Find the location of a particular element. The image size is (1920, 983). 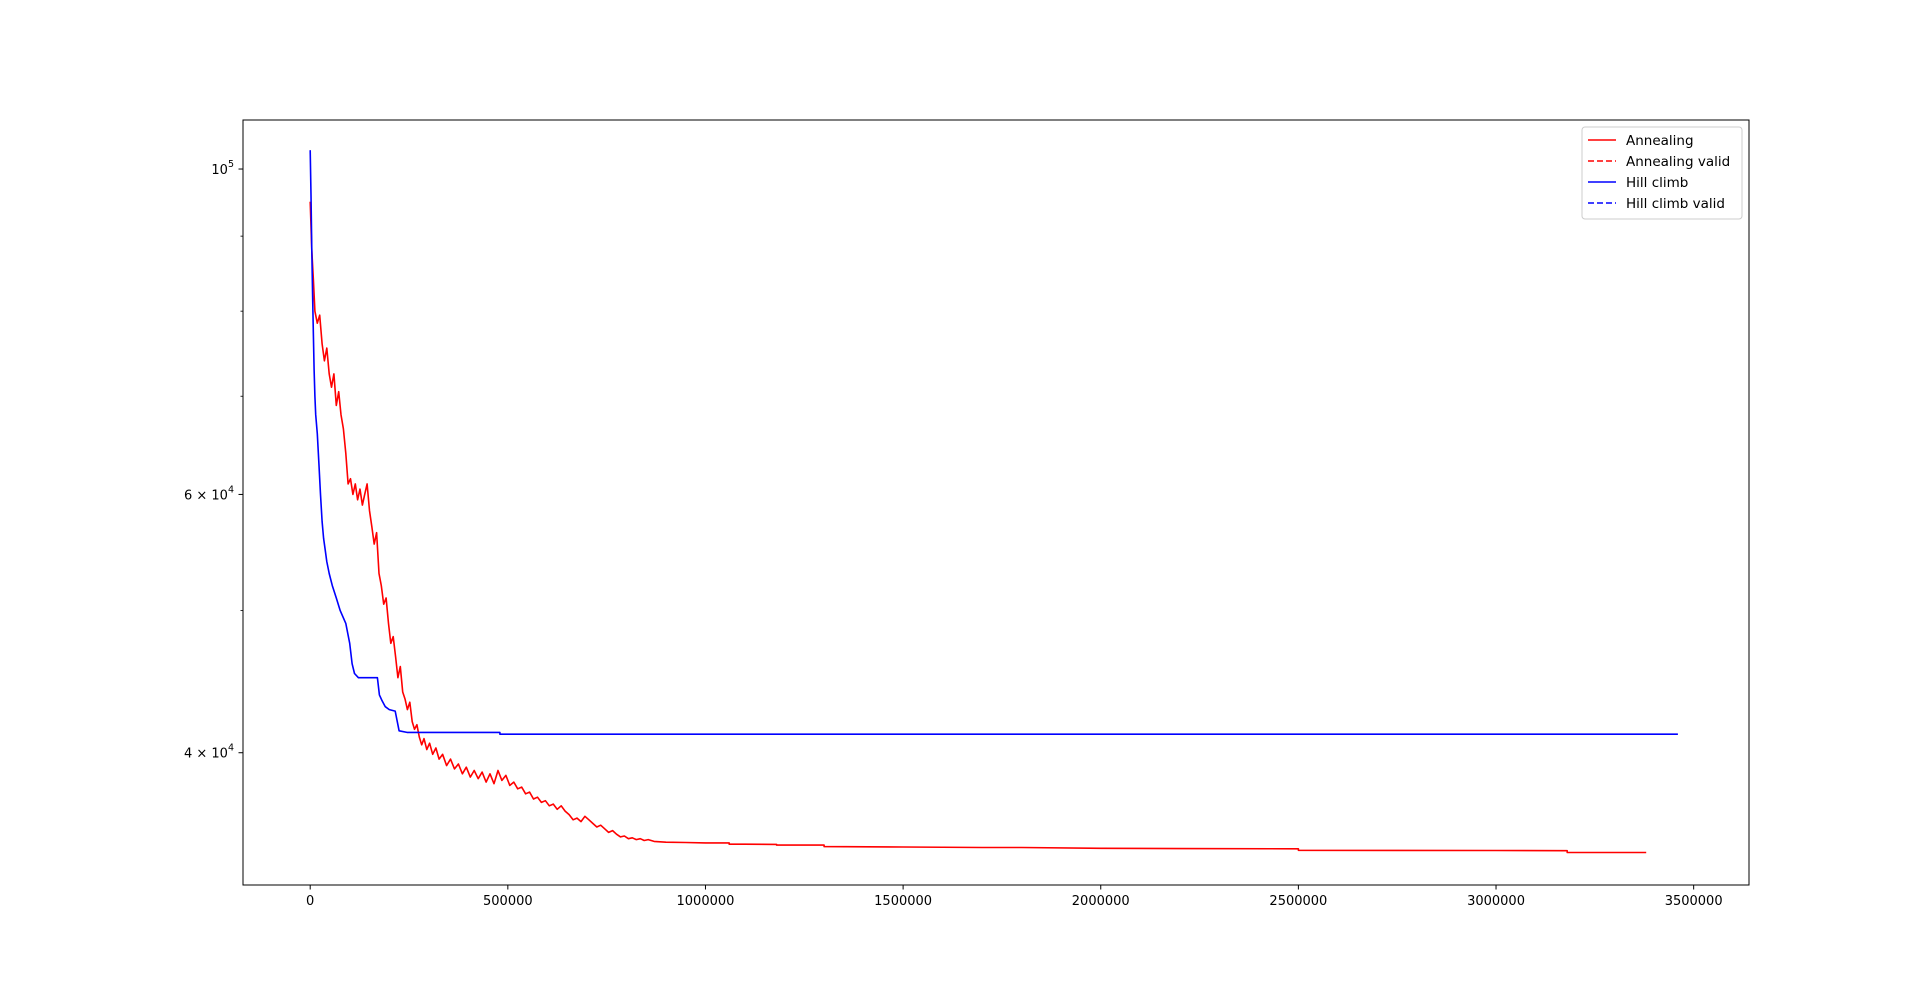

x-tick-label: 1500000 is located at coordinates (903, 901).